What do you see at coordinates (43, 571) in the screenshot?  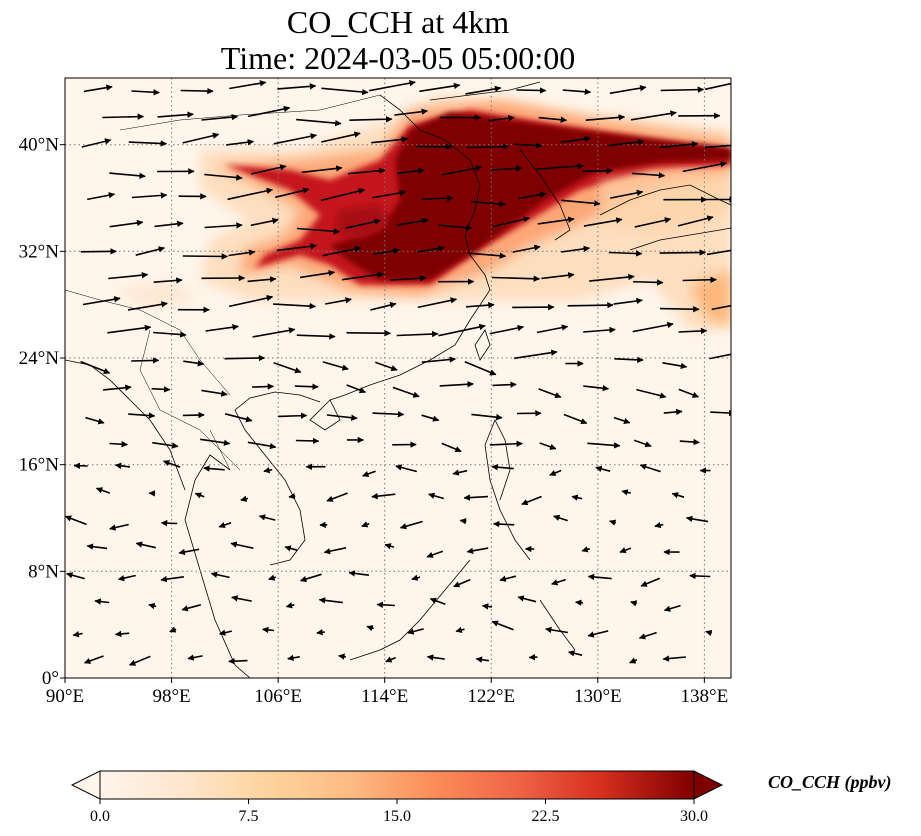 I see `lat-tick-label: 8°N` at bounding box center [43, 571].